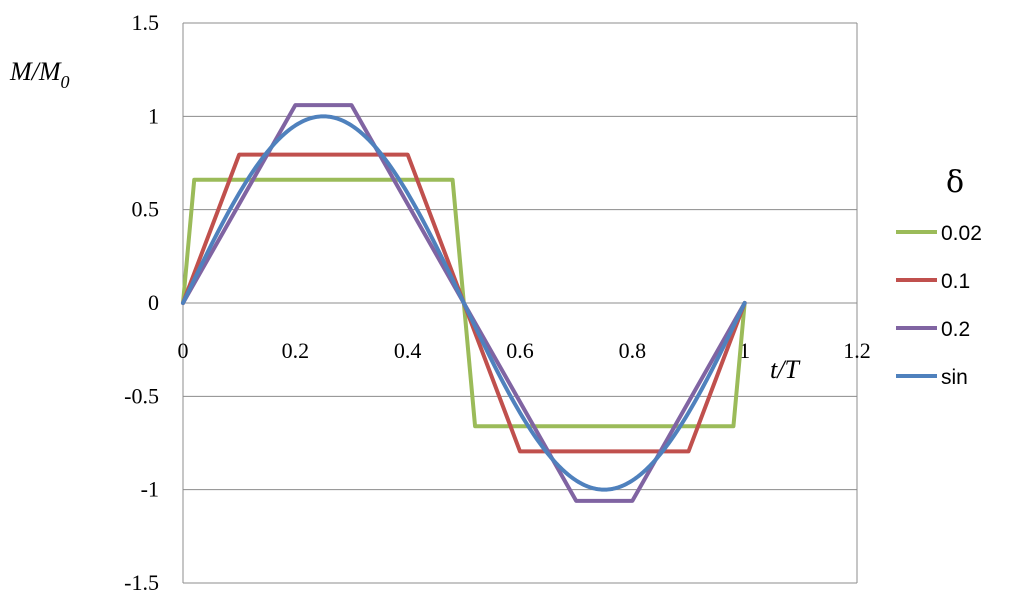 The width and height of the screenshot is (1014, 606). Describe the element at coordinates (408, 350) in the screenshot. I see `x-tick-label: 0.4` at that location.